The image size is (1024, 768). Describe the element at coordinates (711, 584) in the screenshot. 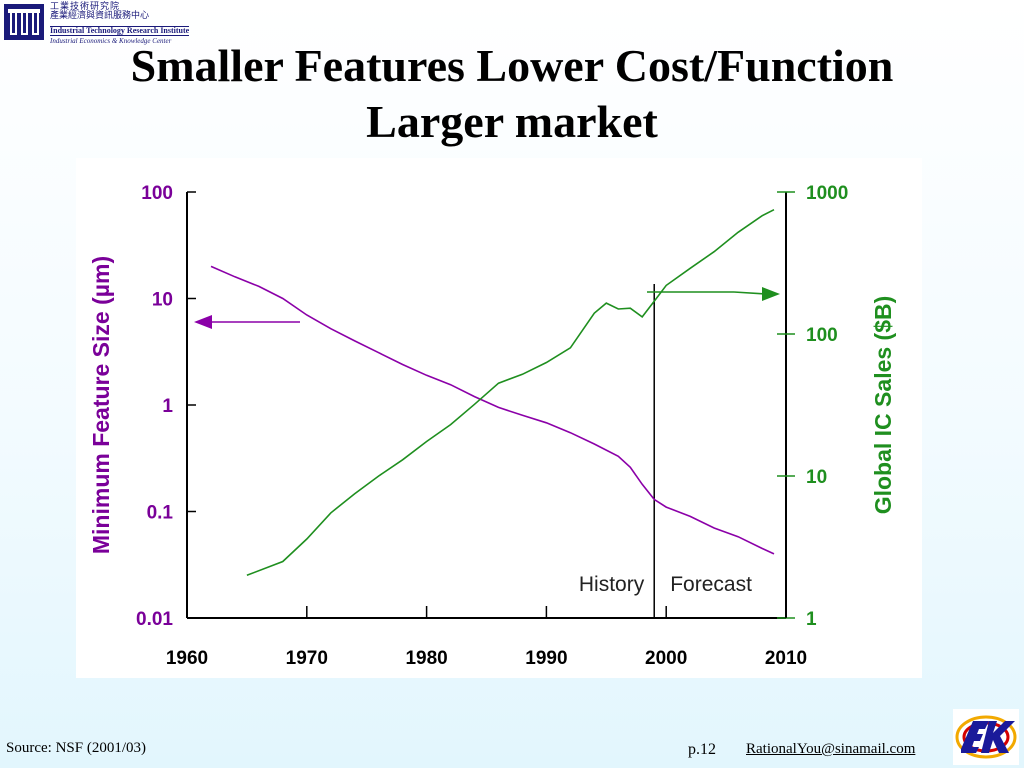

I see `forecast-label: Forecast` at that location.